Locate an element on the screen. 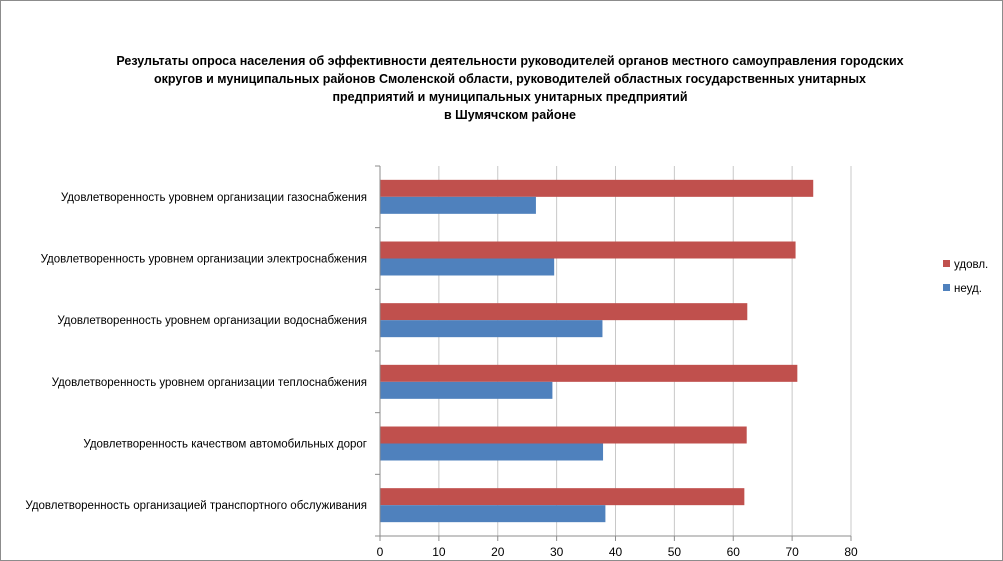 The height and width of the screenshot is (561, 1003). x-tick-label: 60 is located at coordinates (734, 552).